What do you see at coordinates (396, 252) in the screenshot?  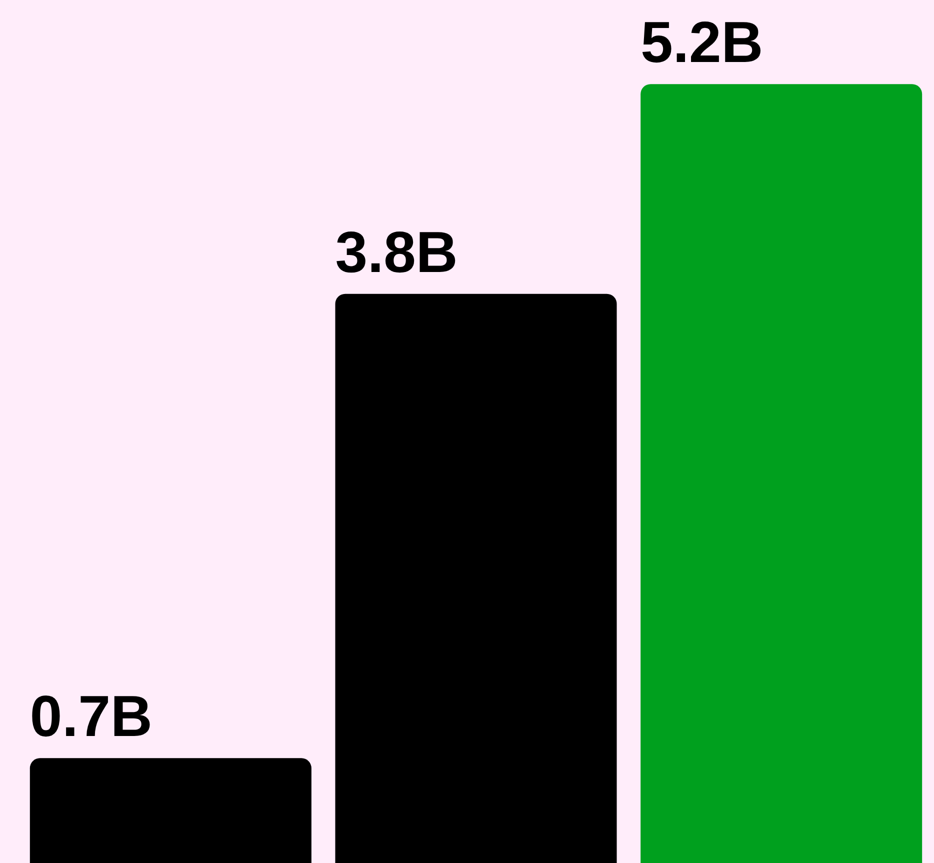 I see `data-label: 3.8B` at bounding box center [396, 252].